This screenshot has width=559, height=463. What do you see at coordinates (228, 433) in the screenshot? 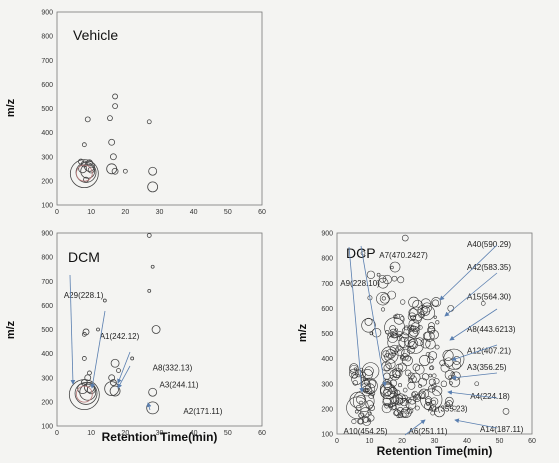
I see `x-tick-label: 50` at bounding box center [228, 433].